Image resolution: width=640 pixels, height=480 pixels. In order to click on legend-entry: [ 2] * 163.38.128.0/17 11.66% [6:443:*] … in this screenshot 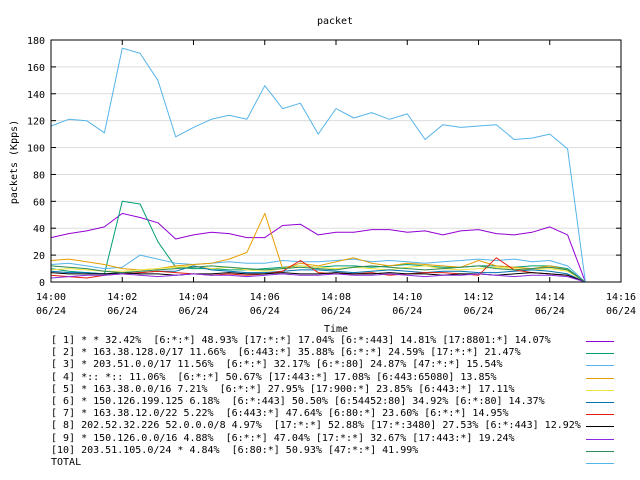, I will do `click(320, 353)`.